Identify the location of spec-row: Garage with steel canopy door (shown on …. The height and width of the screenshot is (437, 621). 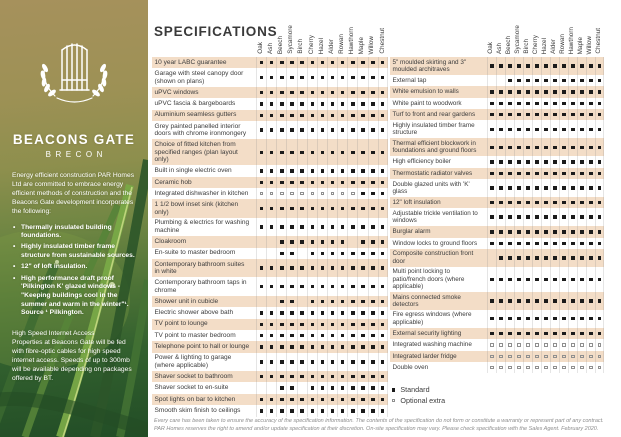
(270, 77).